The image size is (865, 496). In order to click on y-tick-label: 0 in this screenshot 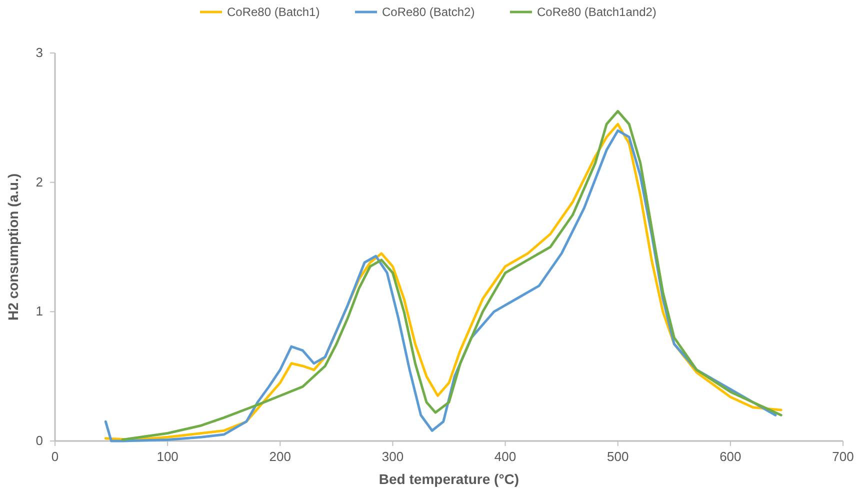, I will do `click(39, 440)`.